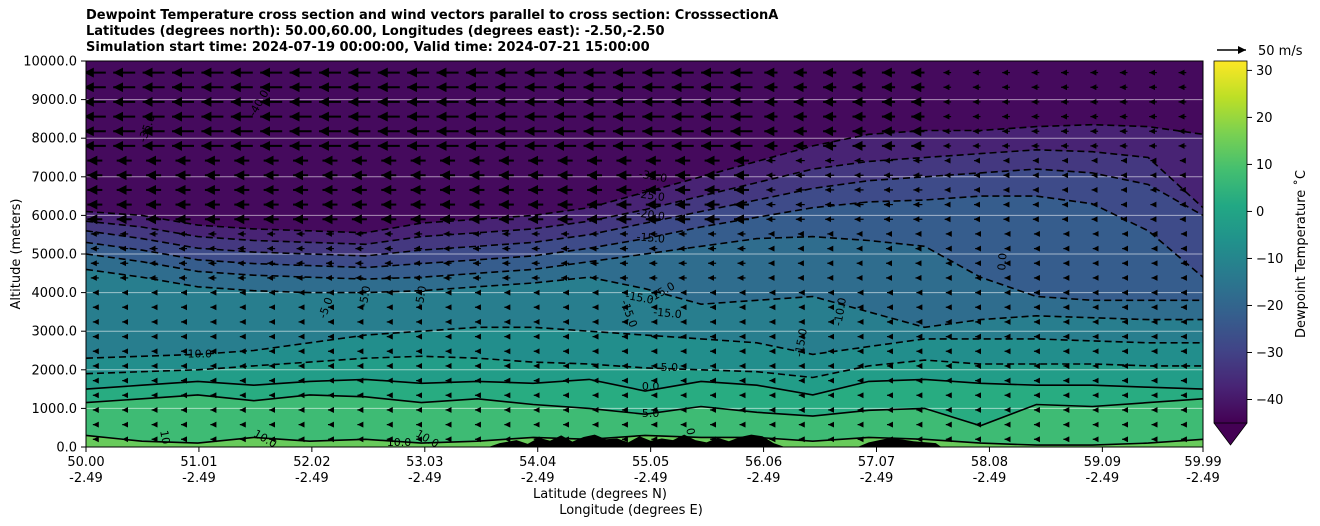 Image resolution: width=1320 pixels, height=526 pixels. Describe the element at coordinates (989, 462) in the screenshot. I see `x-tick-label-lat: 58.08` at that location.